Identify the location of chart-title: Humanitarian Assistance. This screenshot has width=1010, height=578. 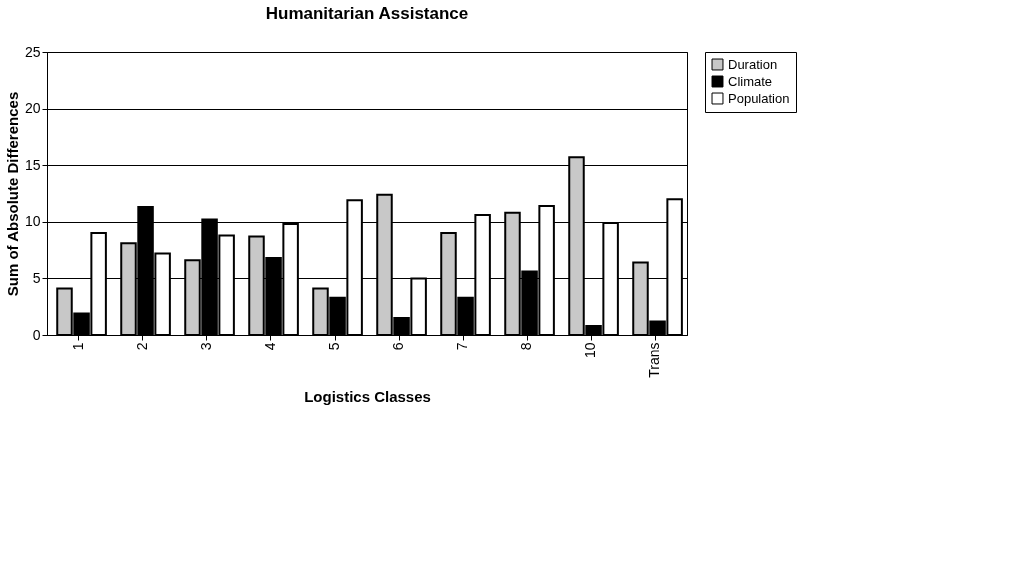
(367, 13).